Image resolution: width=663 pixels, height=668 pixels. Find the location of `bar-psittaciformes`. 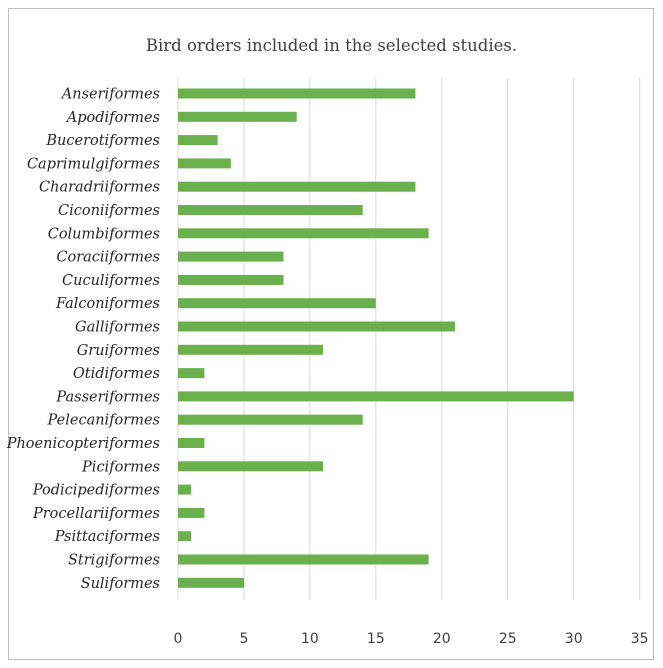

bar-psittaciformes is located at coordinates (185, 536).